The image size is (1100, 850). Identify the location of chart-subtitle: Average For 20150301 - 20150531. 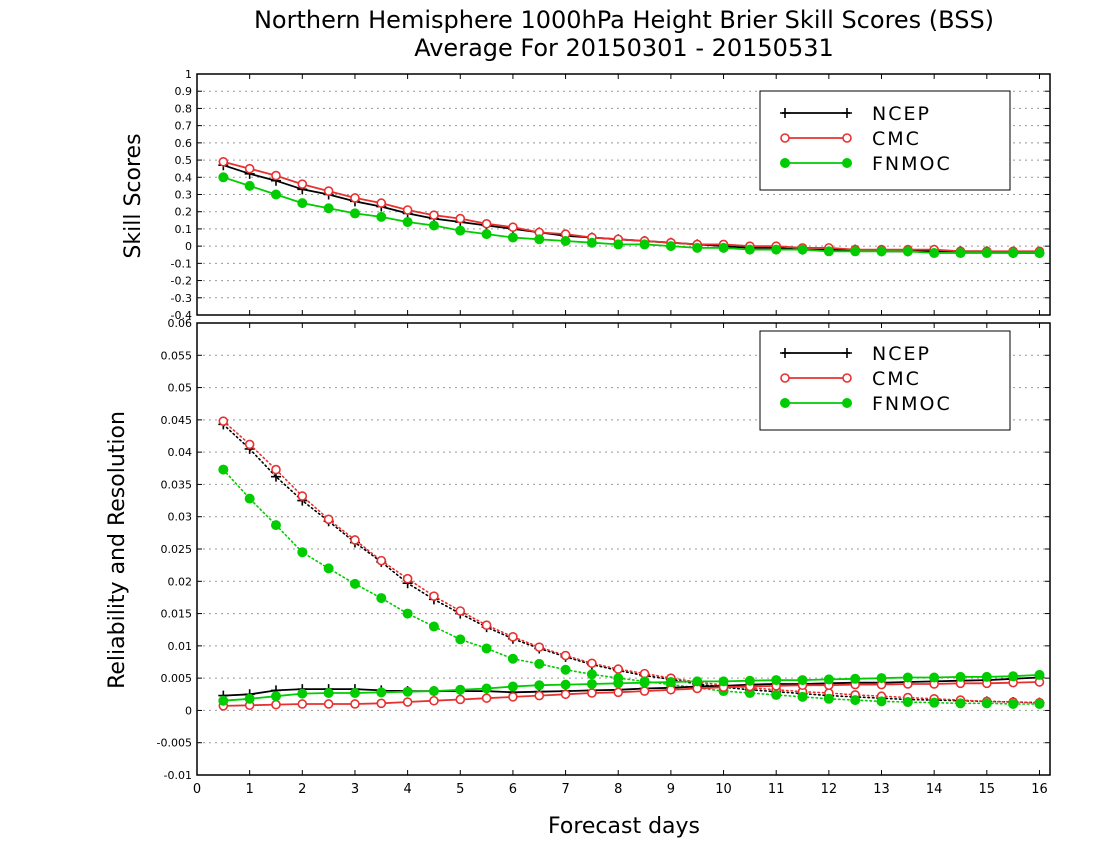
(624, 48).